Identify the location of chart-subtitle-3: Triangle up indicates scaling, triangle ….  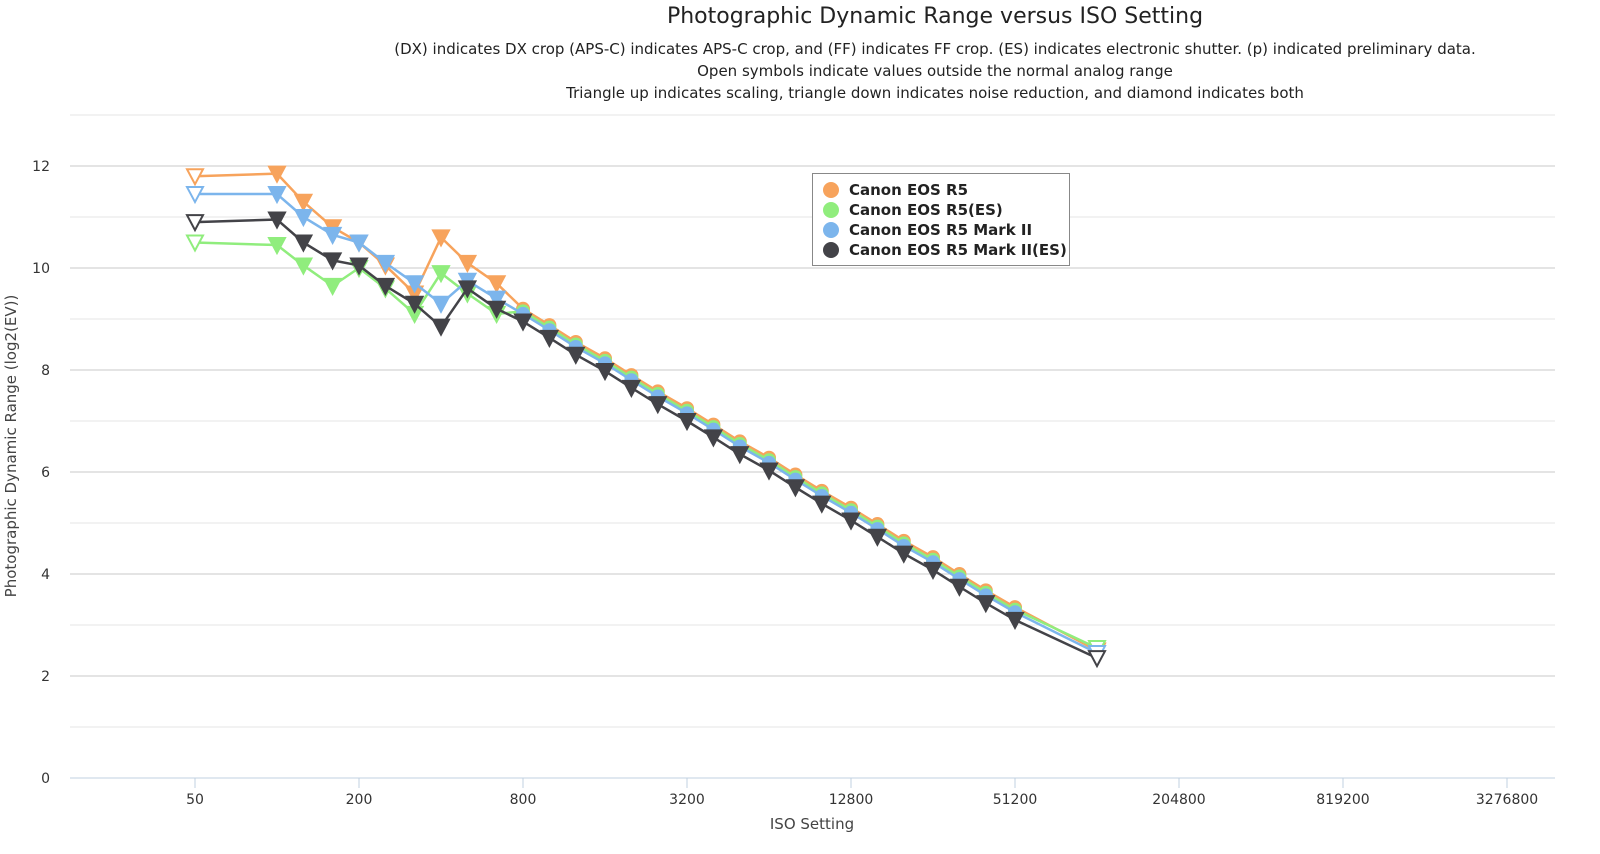
(935, 93).